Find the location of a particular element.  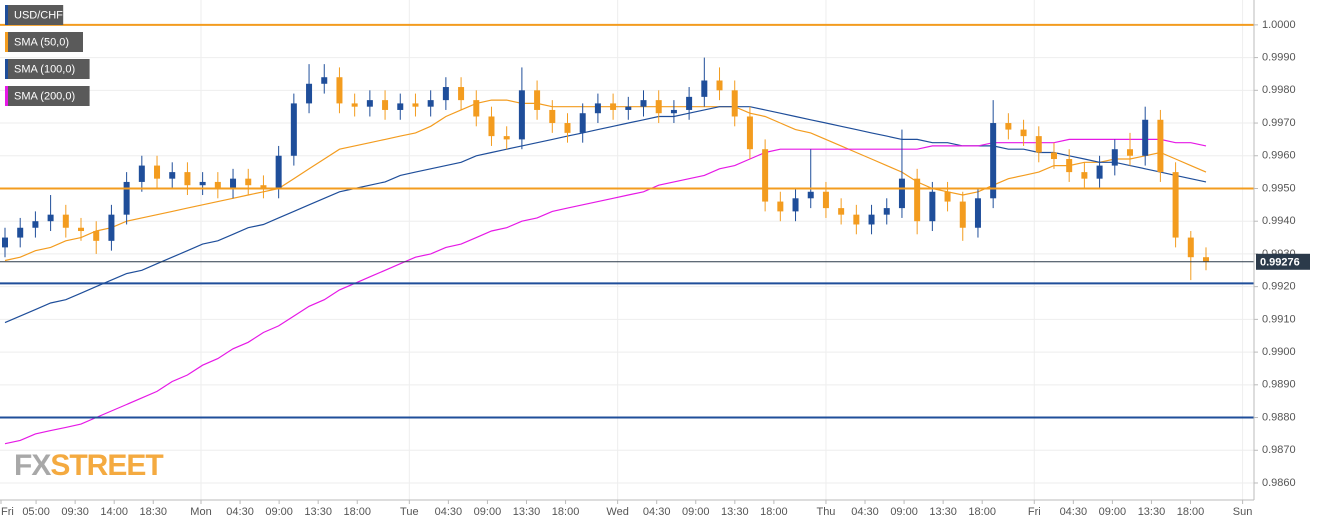

legend-item: SMA (50,0) is located at coordinates (44, 42).